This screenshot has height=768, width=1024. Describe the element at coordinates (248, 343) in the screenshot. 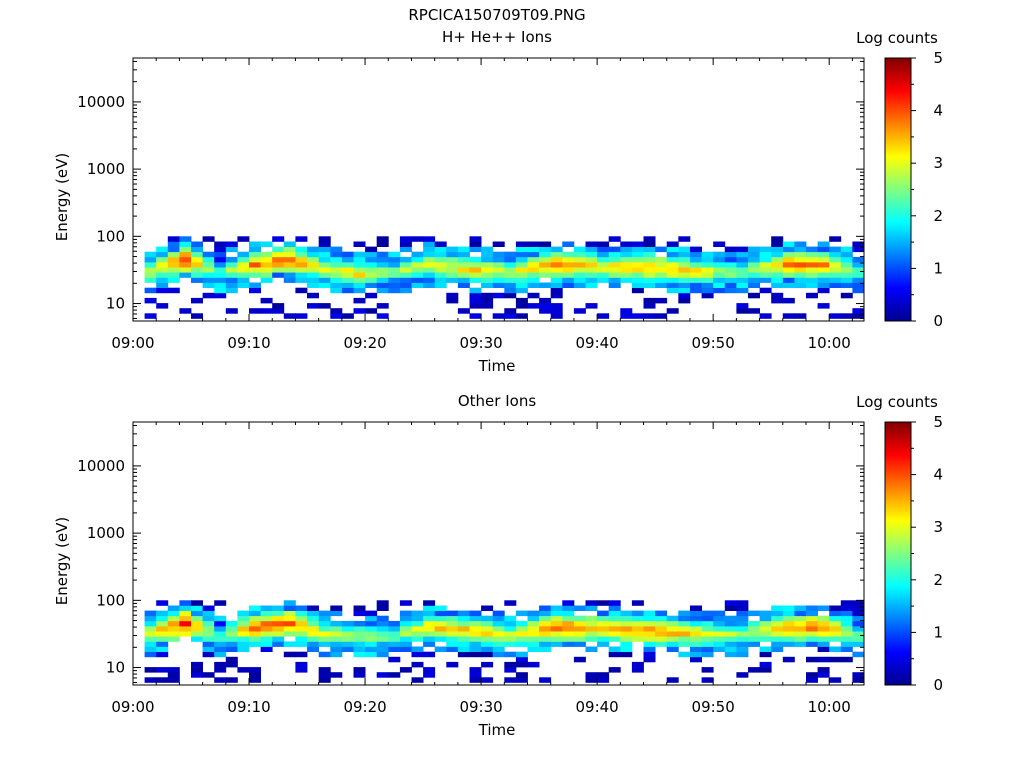

I see `x-tick-label: 09:10` at that location.